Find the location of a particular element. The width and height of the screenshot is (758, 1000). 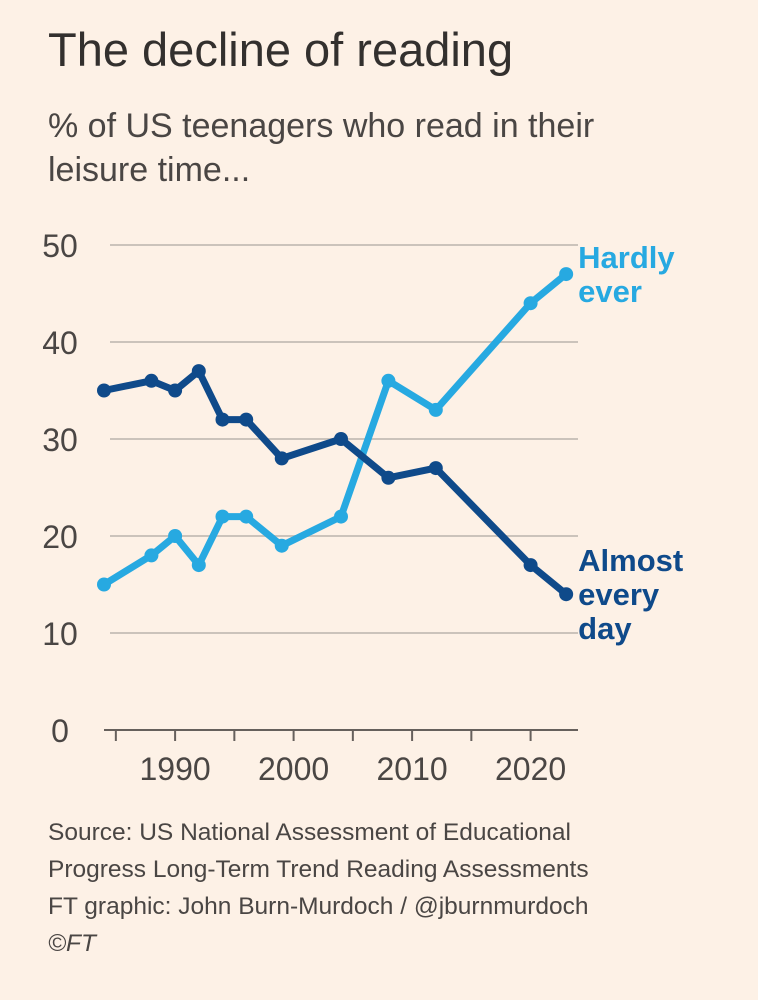

data-point-almost-every-day-2020 is located at coordinates (530, 565).